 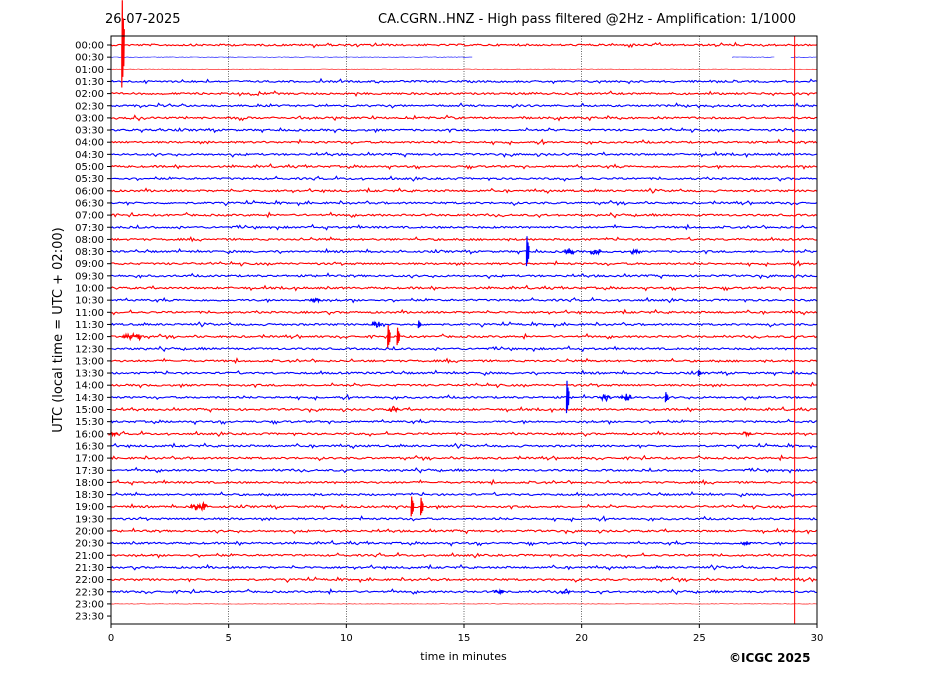 I want to click on y-tick-label-1430: 14:30, so click(x=89, y=398).